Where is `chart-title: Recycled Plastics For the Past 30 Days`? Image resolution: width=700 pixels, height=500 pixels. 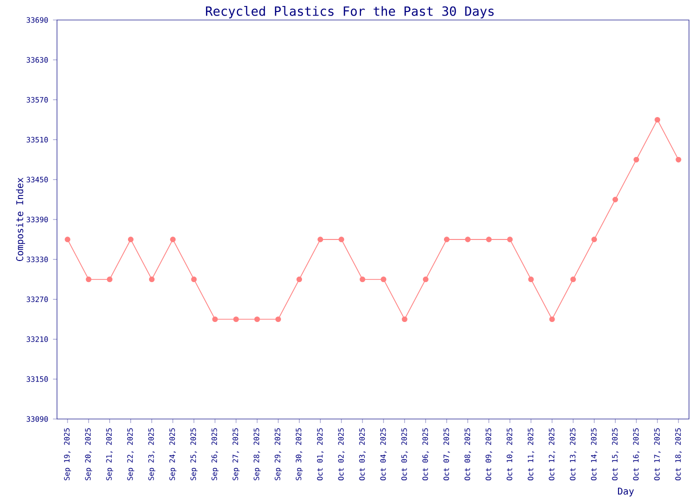
chart-title: Recycled Plastics For the Past 30 Days is located at coordinates (350, 12).